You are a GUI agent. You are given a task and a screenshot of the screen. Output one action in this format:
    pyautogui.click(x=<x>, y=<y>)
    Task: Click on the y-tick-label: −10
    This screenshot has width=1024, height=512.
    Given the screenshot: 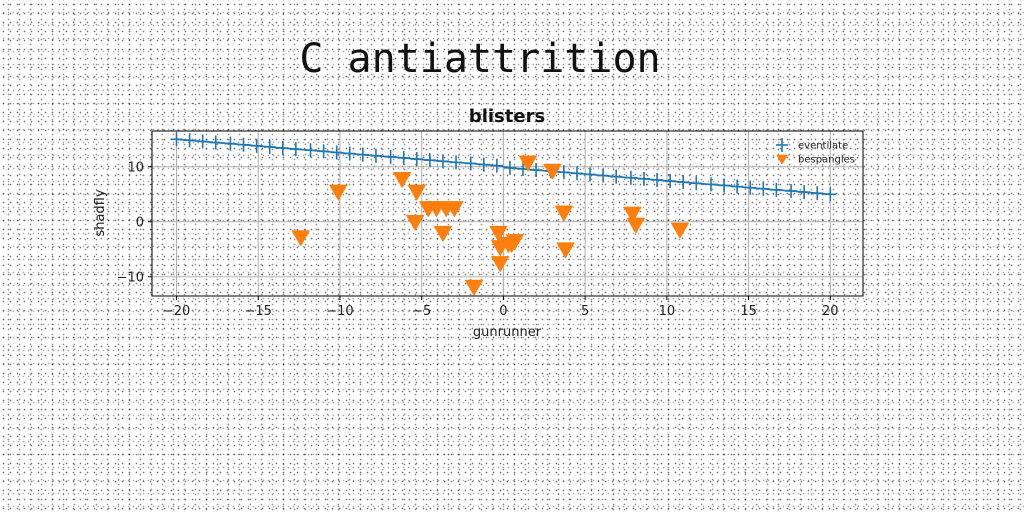 What is the action you would take?
    pyautogui.click(x=130, y=277)
    